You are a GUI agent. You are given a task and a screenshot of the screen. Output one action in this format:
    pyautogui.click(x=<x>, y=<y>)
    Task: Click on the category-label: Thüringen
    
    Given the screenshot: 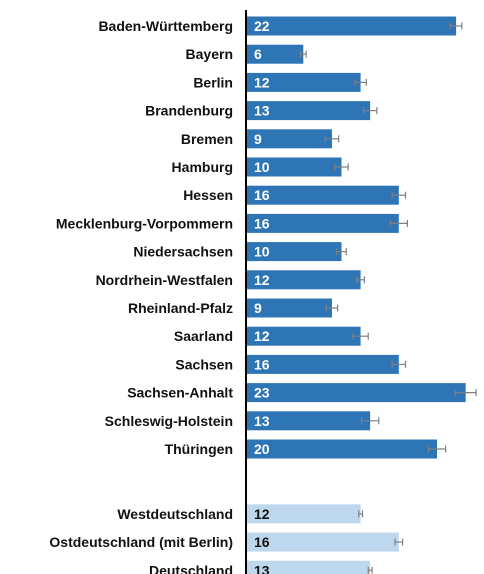 What is the action you would take?
    pyautogui.click(x=199, y=449)
    